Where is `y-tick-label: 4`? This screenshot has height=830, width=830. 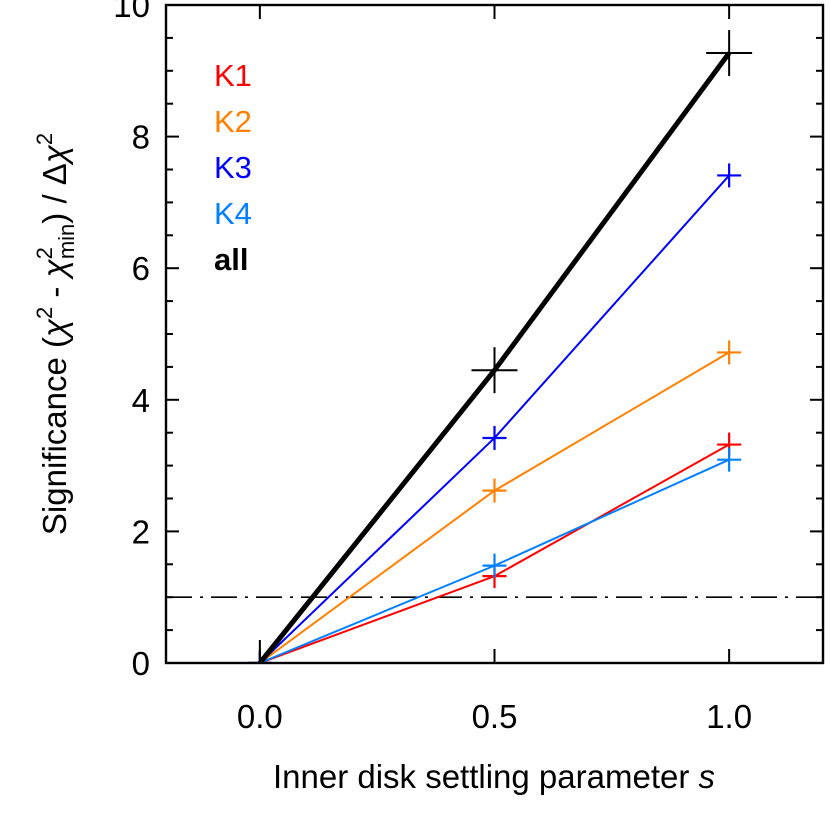
y-tick-label: 4 is located at coordinates (141, 400).